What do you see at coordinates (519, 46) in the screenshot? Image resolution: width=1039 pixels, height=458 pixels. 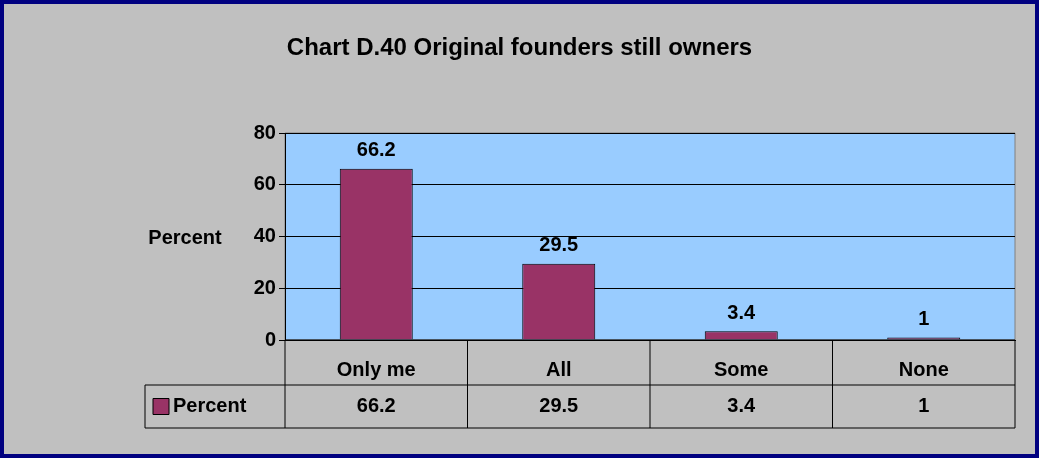 I see `chart-title: Chart D.40 Original founders still owners` at bounding box center [519, 46].